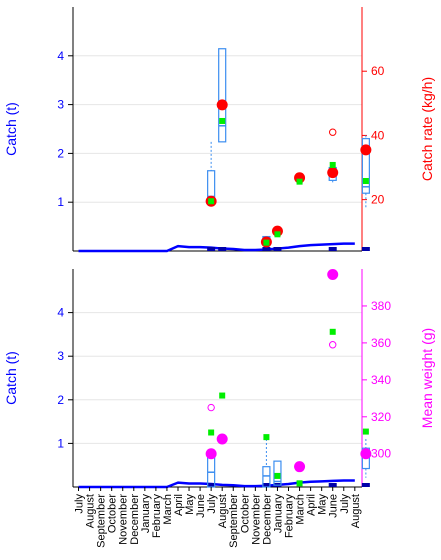 This screenshot has height=560, width=441. What do you see at coordinates (381, 417) in the screenshot?
I see `right-axis-tick-label: 320` at bounding box center [381, 417].